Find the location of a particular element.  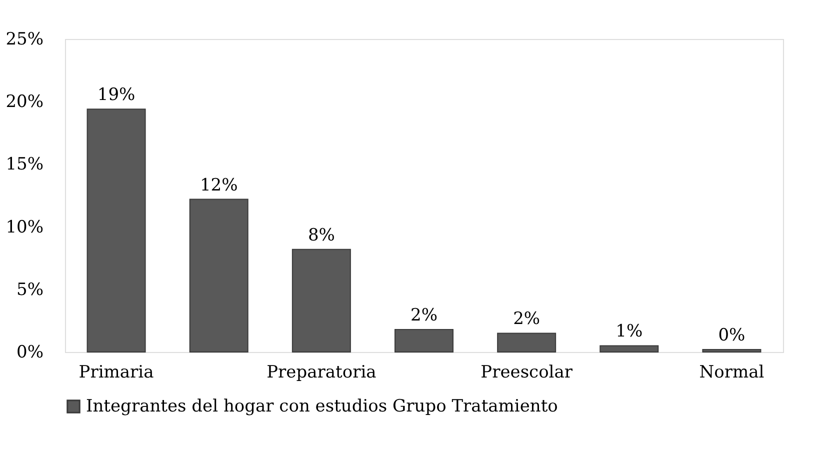

y-tick-label: 0% is located at coordinates (30, 352).